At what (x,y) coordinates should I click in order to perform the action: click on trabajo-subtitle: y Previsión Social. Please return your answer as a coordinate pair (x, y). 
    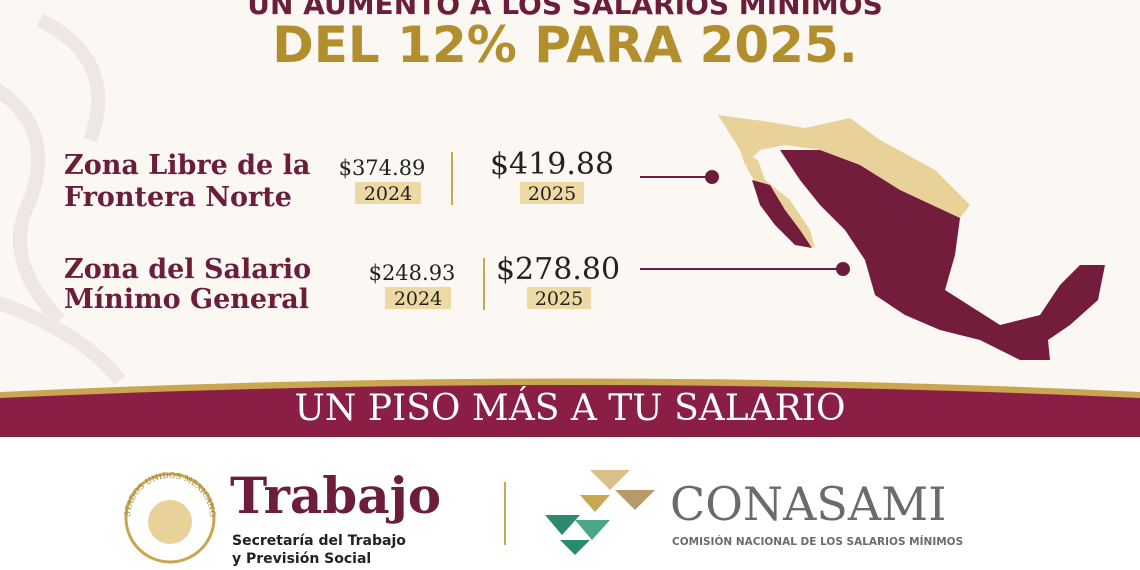
    Looking at the image, I should click on (301, 559).